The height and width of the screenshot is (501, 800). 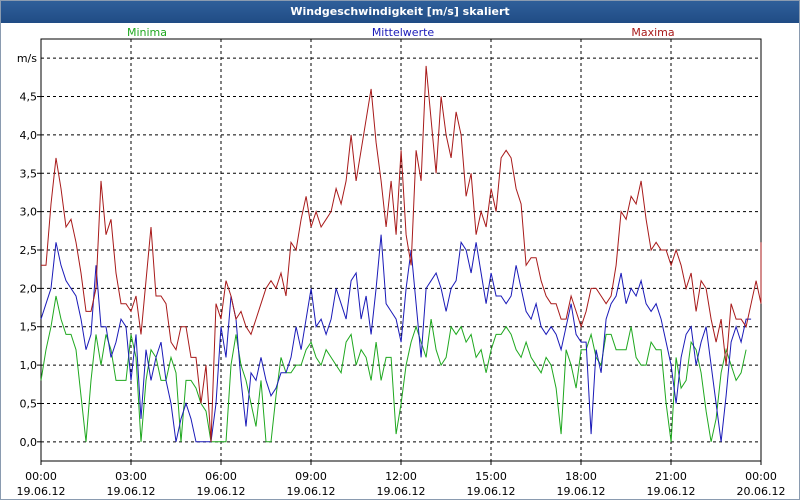 What do you see at coordinates (29, 97) in the screenshot?
I see `y-tick-label: 4,5` at bounding box center [29, 97].